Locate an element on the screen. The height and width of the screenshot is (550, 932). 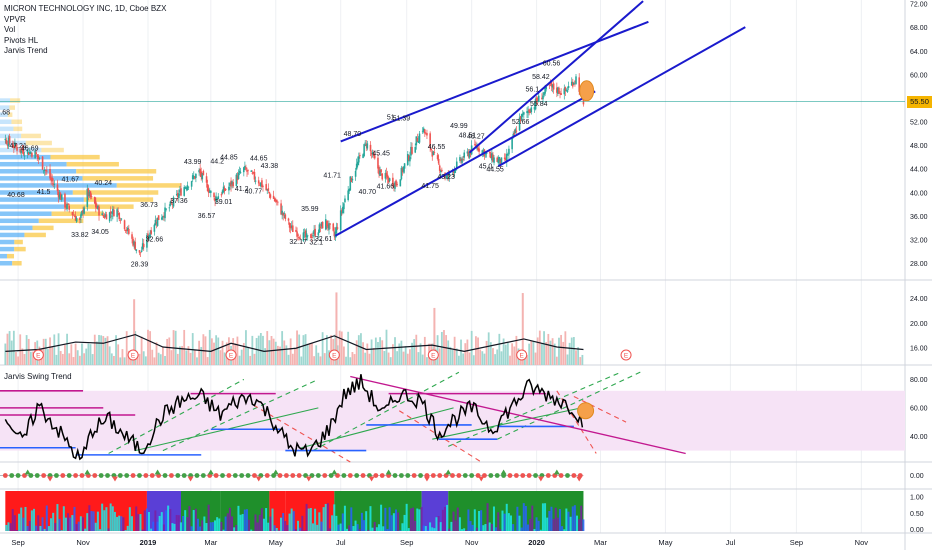
indicator-jarvis-trend: Jarvis Trend is located at coordinates (26, 50).